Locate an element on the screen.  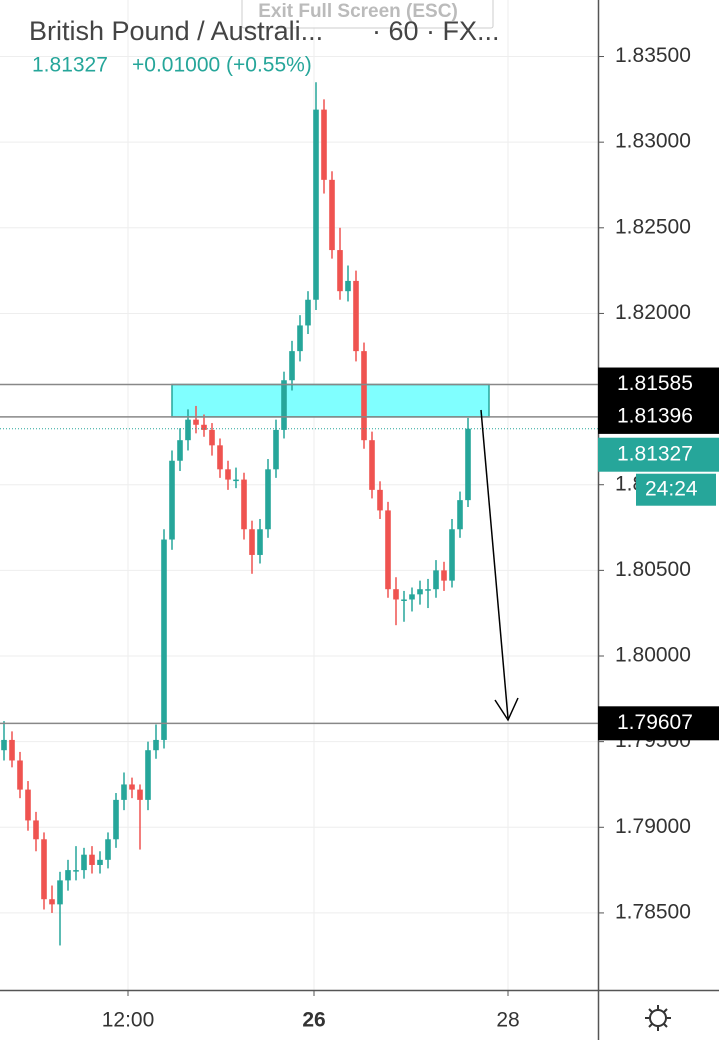
level-label: 1.79607 is located at coordinates (655, 722).